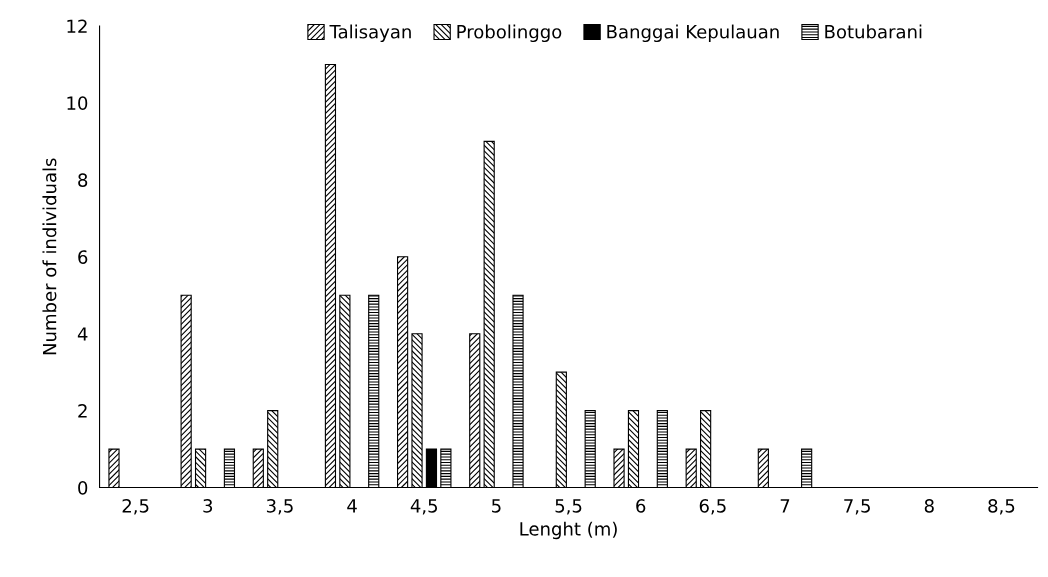 The width and height of the screenshot is (1048, 577). Describe the element at coordinates (370, 33) in the screenshot. I see `legend-label: Talisayan` at that location.